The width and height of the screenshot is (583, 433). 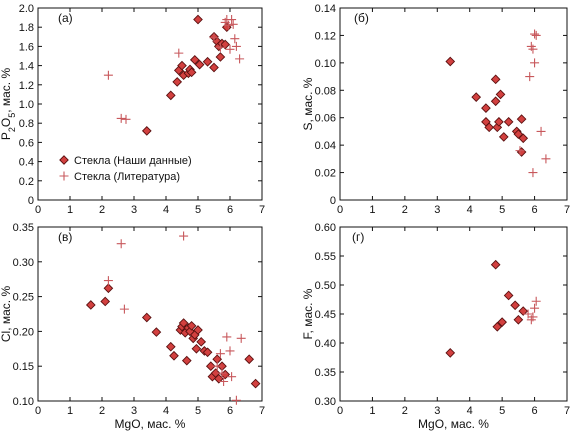 I want to click on y-axis-label: S, мас. %, so click(x=308, y=103).